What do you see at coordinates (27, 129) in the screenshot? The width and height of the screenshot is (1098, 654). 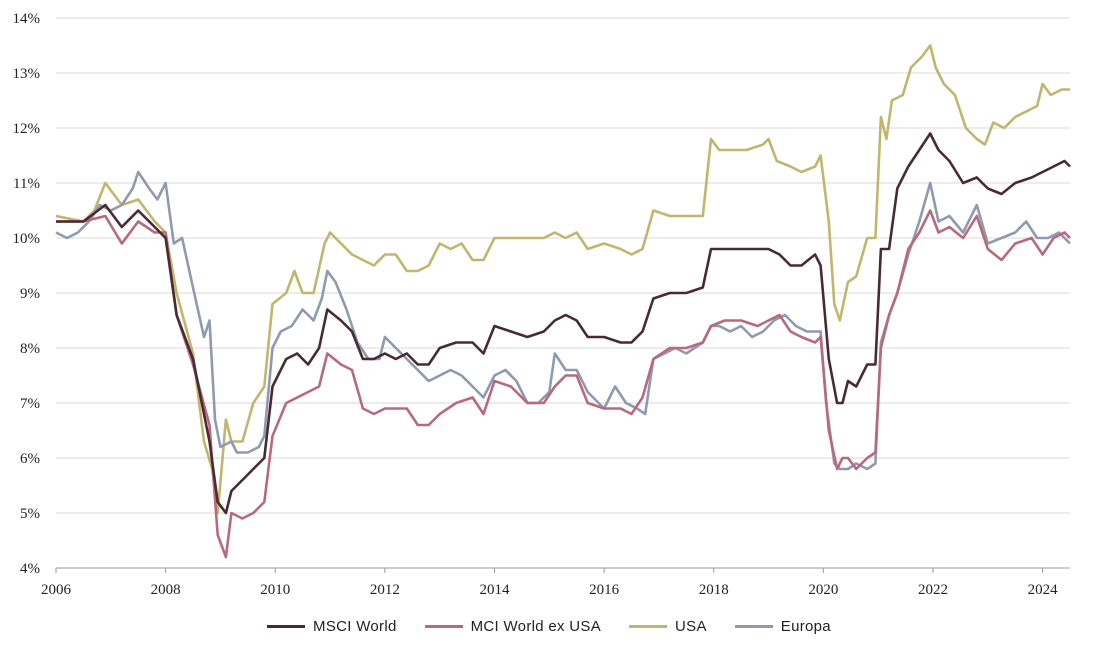 I see `y-tick-label: 12%` at bounding box center [27, 129].